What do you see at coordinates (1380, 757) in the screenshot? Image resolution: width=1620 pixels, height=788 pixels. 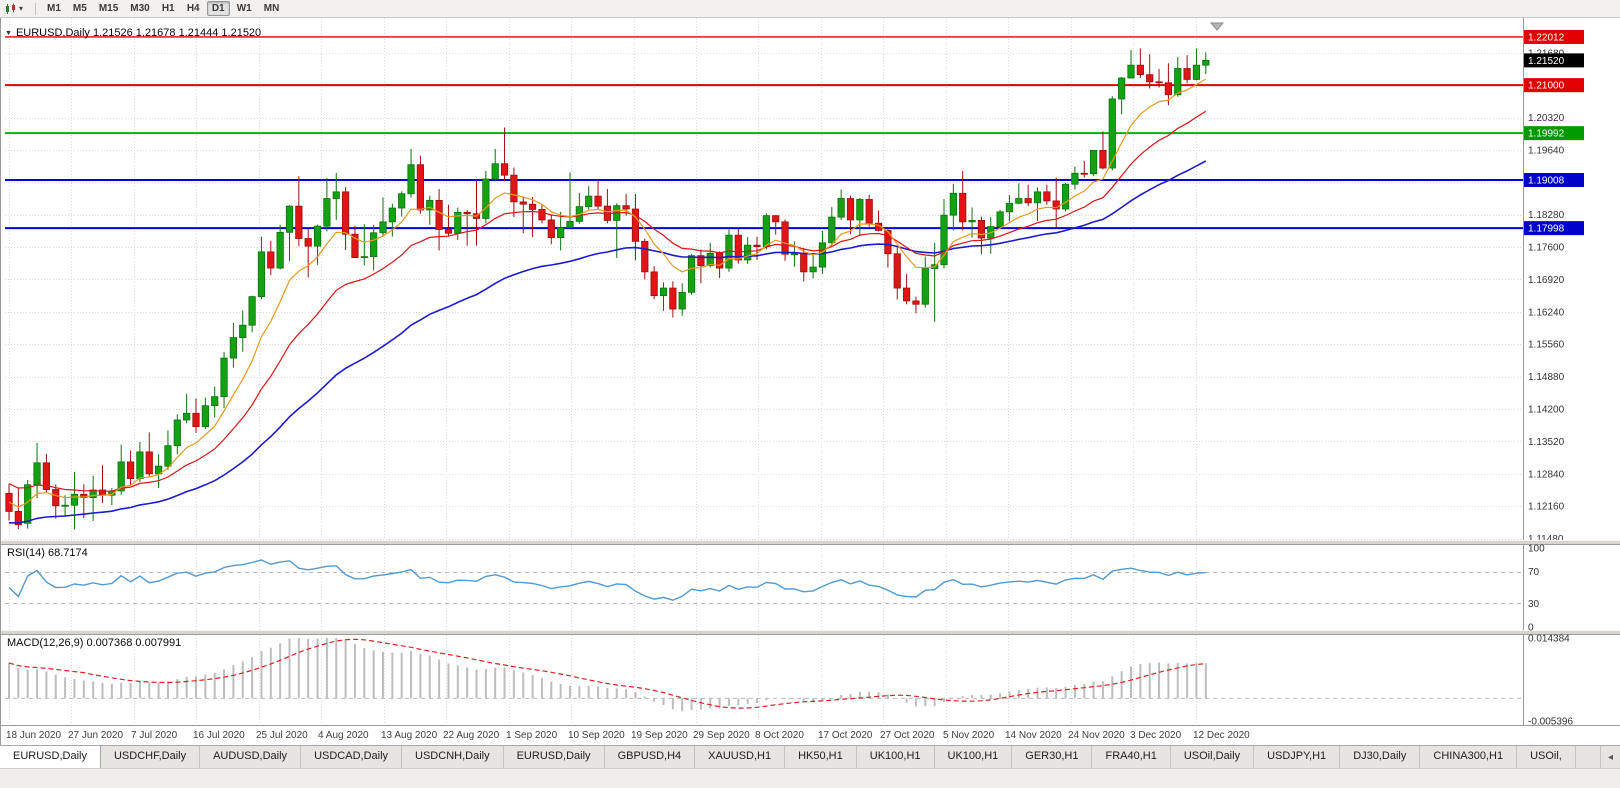 I see `tab-dj30-daily: DJ30,Daily` at bounding box center [1380, 757].